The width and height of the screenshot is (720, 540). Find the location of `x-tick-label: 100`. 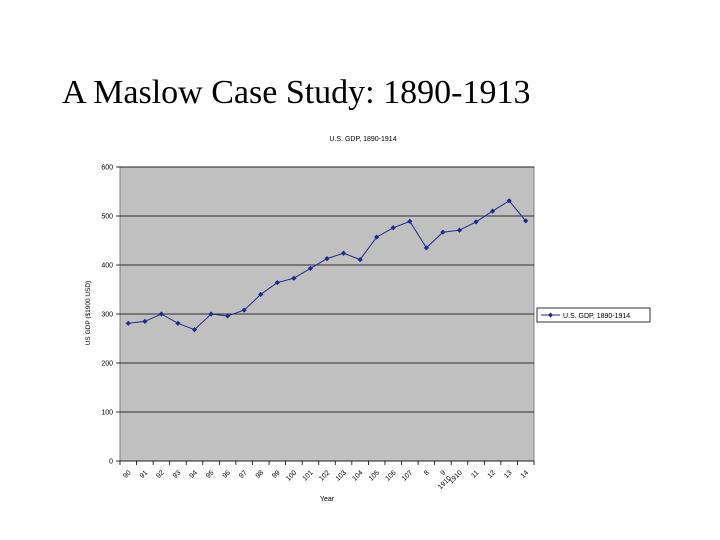

x-tick-label: 100 is located at coordinates (291, 475).